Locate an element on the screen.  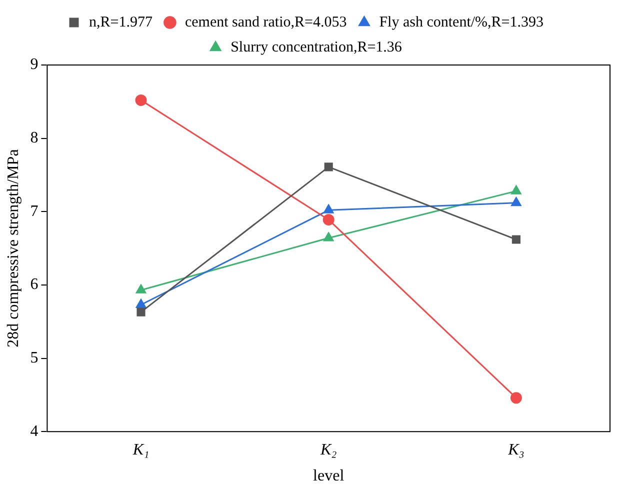
x-axis-title: level is located at coordinates (329, 476).